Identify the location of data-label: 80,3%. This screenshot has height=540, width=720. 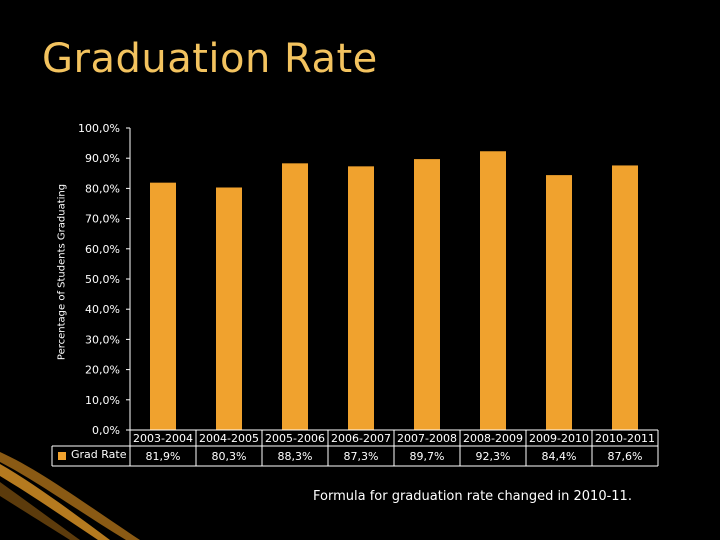
(229, 456).